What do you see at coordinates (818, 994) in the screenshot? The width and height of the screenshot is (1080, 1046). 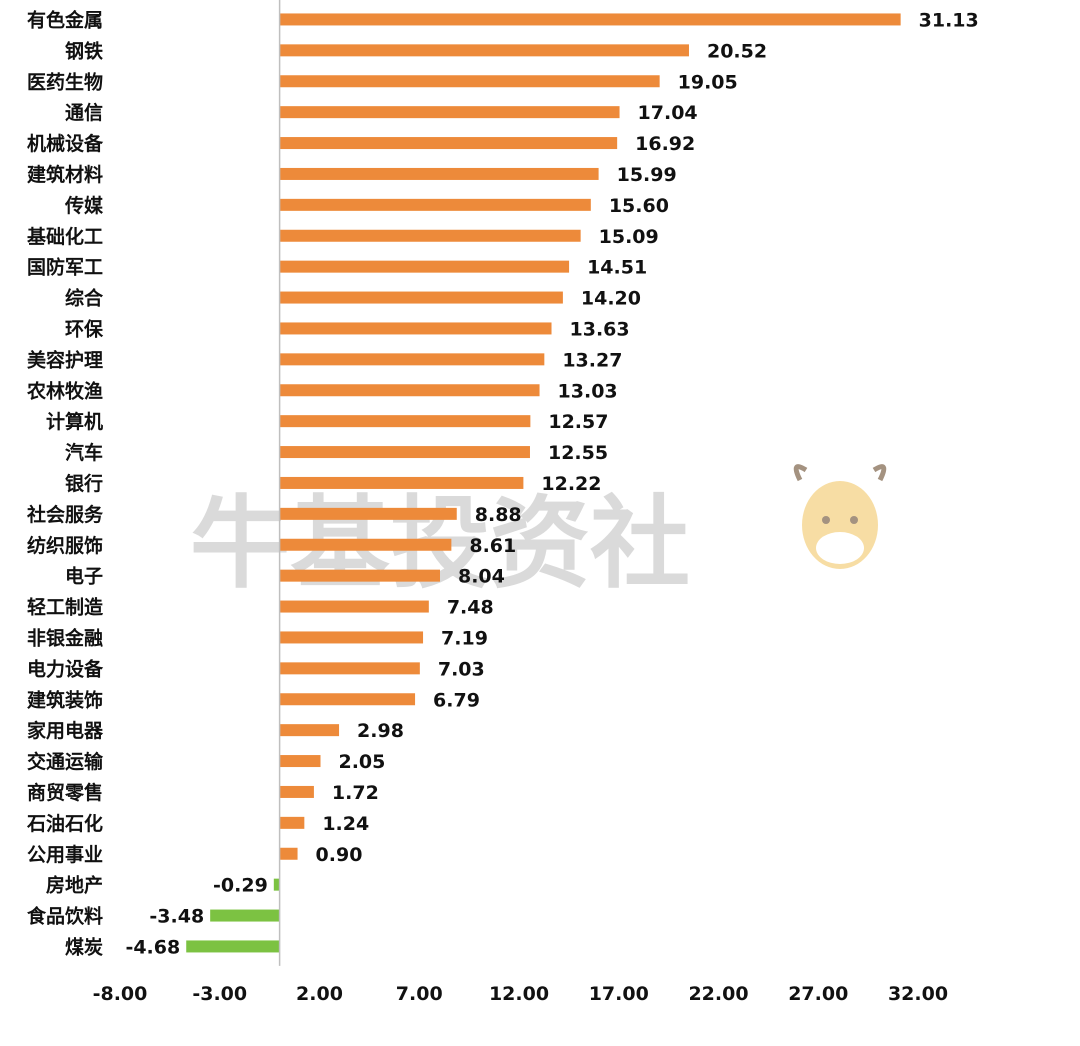 I see `x-tick-label: 27.00` at bounding box center [818, 994].